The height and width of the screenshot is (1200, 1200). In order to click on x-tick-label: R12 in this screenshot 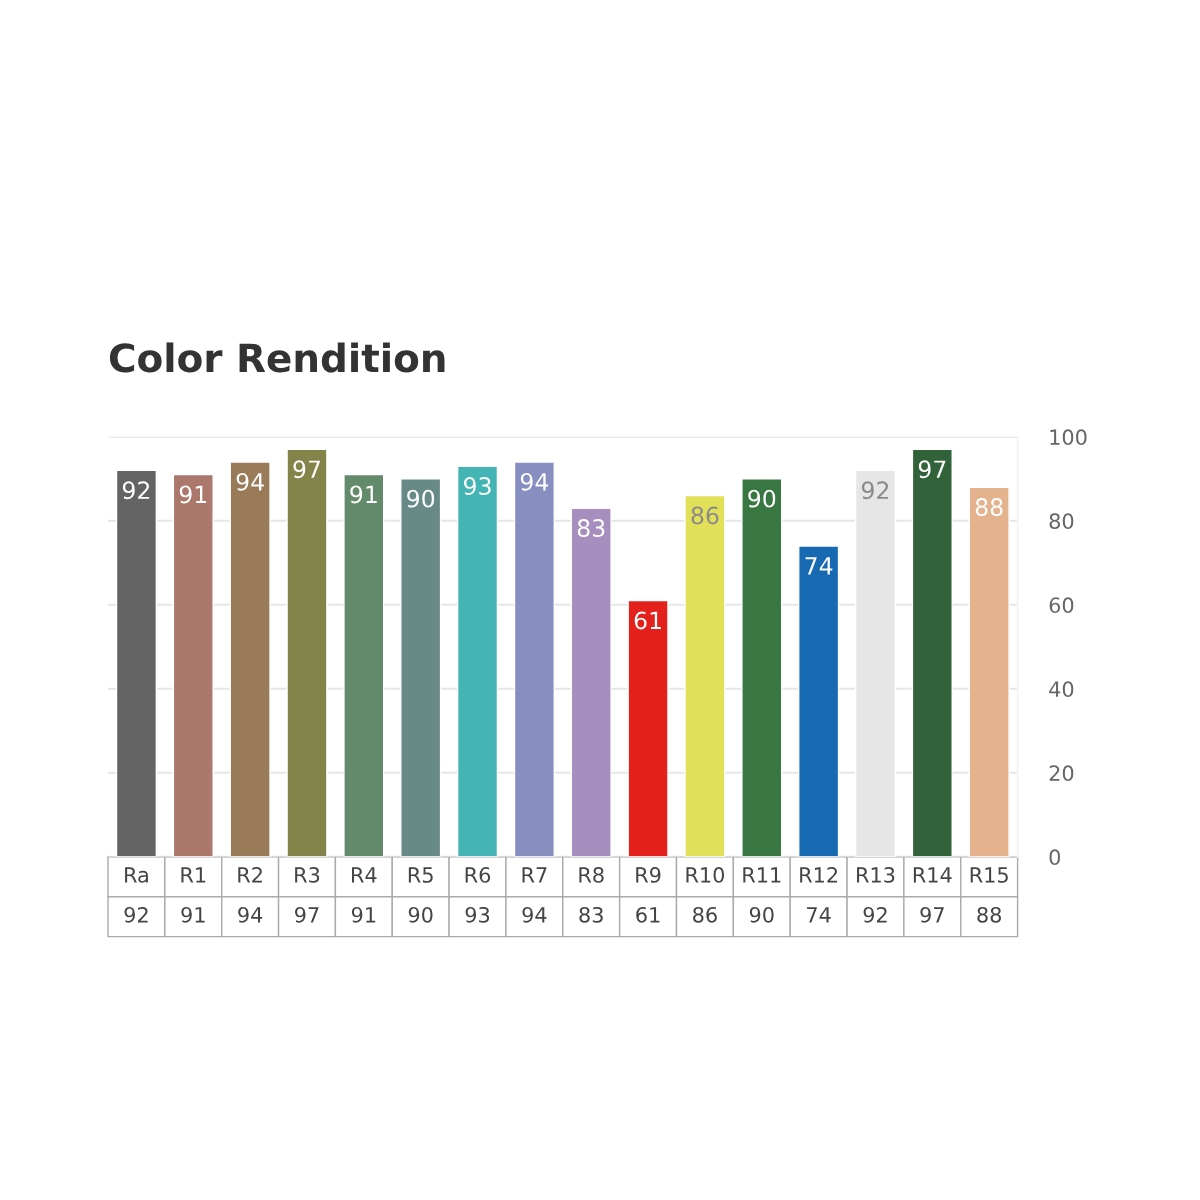, I will do `click(819, 875)`.